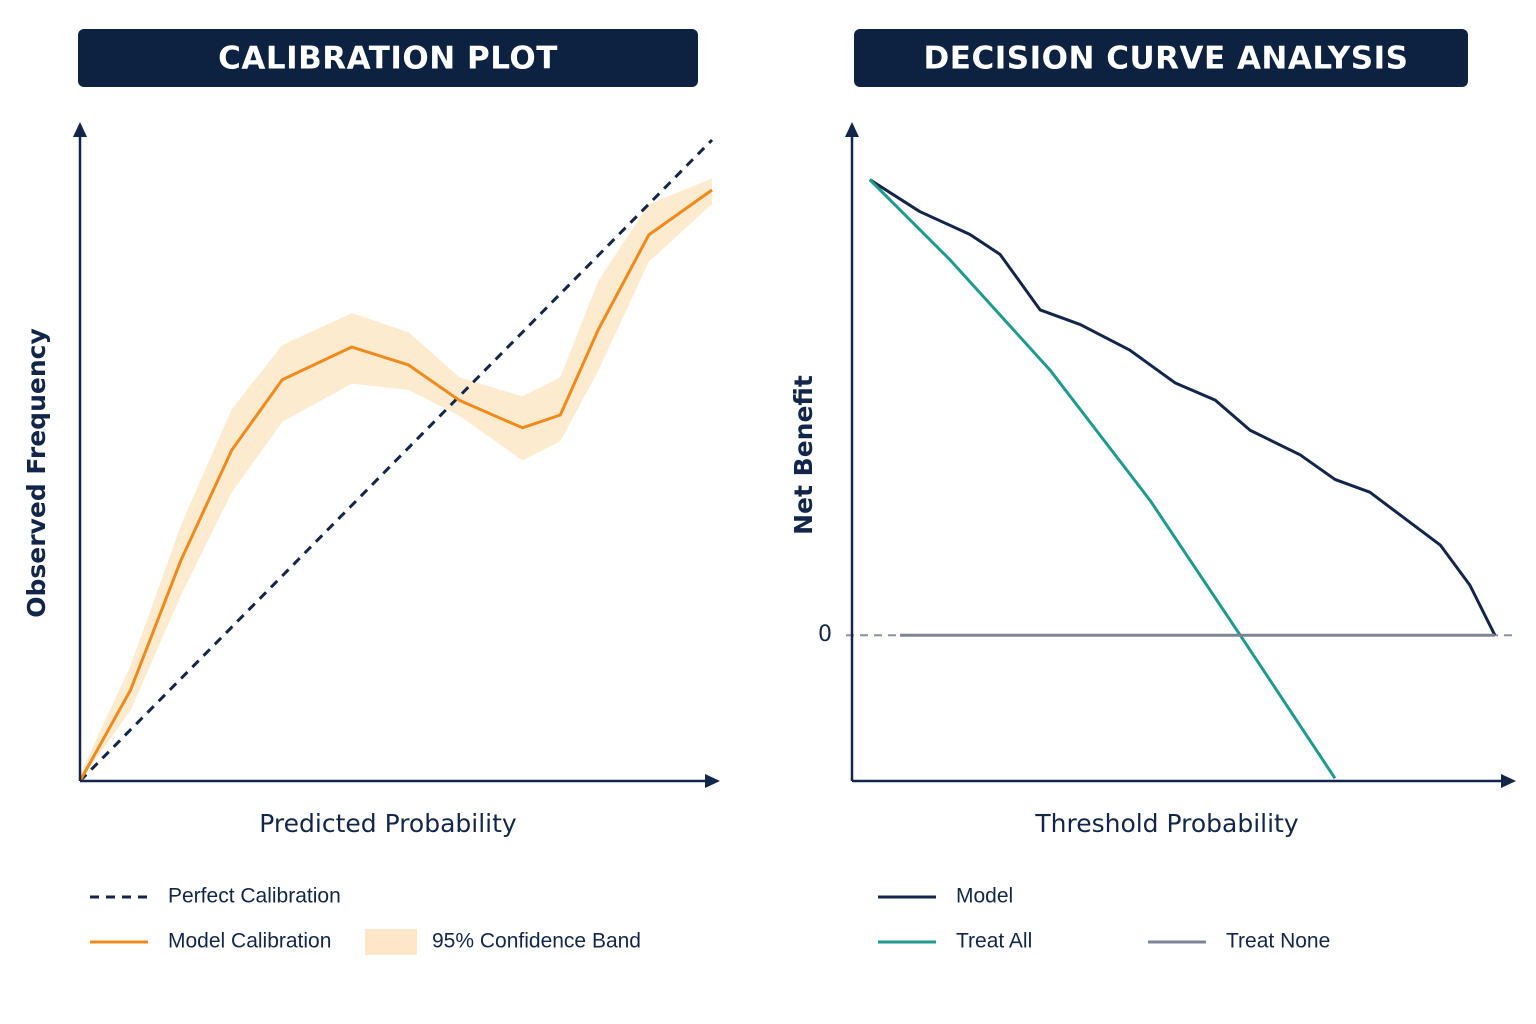  I want to click on legend-label: 95% Confidence Band, so click(536, 941).